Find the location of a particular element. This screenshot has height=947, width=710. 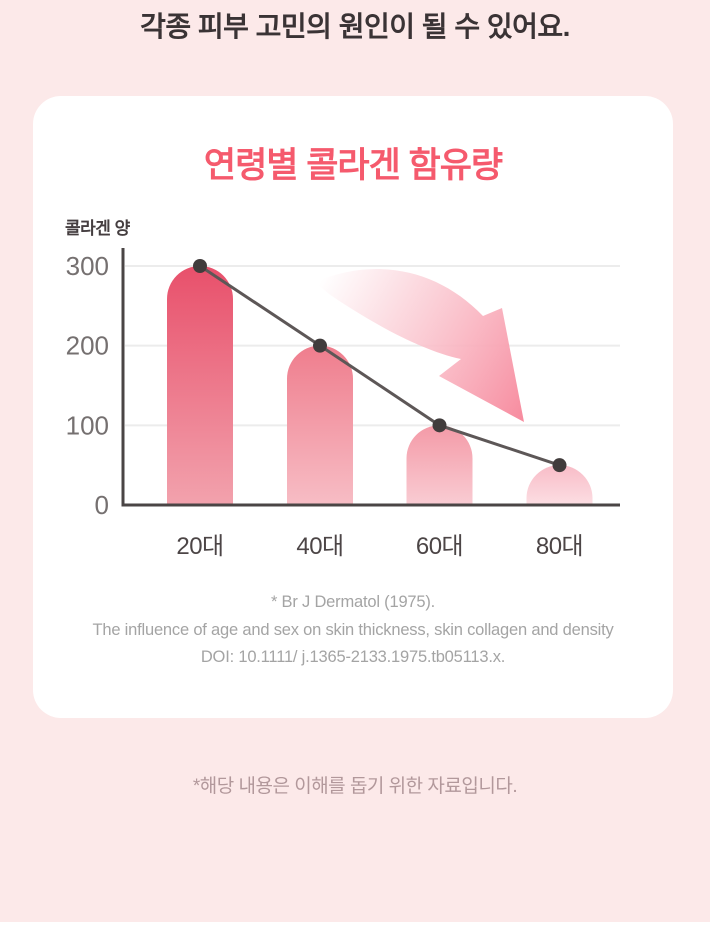

bar-20대 is located at coordinates (200, 385).